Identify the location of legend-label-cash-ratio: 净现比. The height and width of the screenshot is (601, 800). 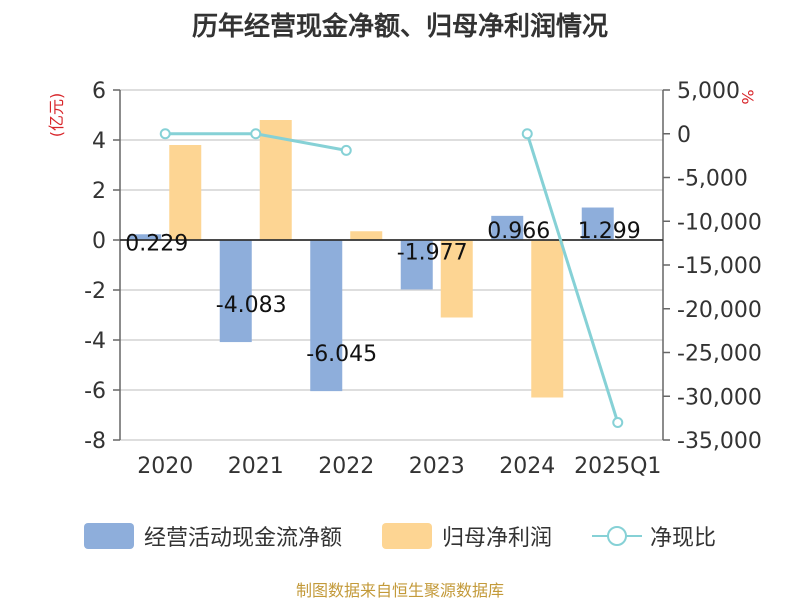
(683, 538).